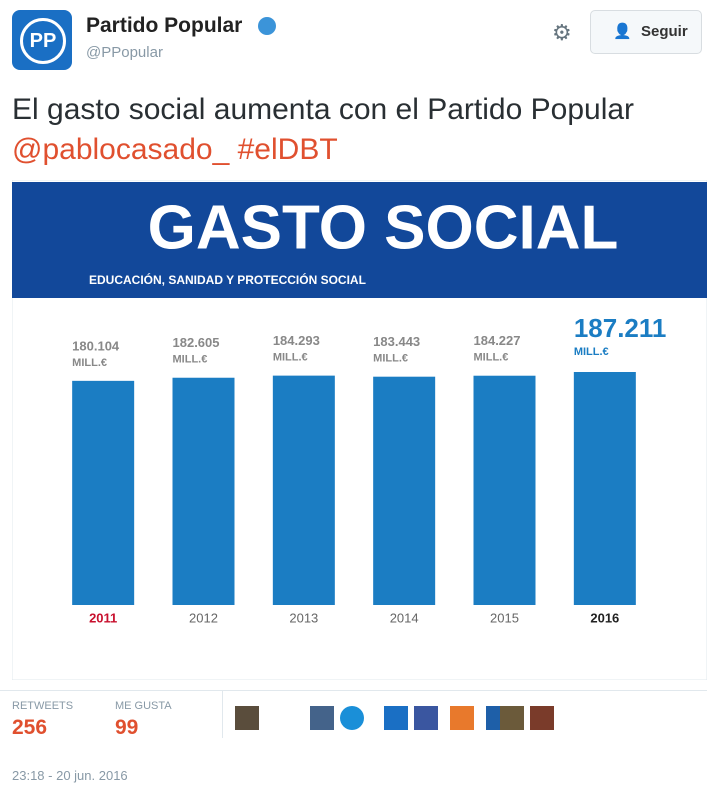 The width and height of the screenshot is (707, 788). What do you see at coordinates (404, 617) in the screenshot?
I see `x-tick-label: 2014` at bounding box center [404, 617].